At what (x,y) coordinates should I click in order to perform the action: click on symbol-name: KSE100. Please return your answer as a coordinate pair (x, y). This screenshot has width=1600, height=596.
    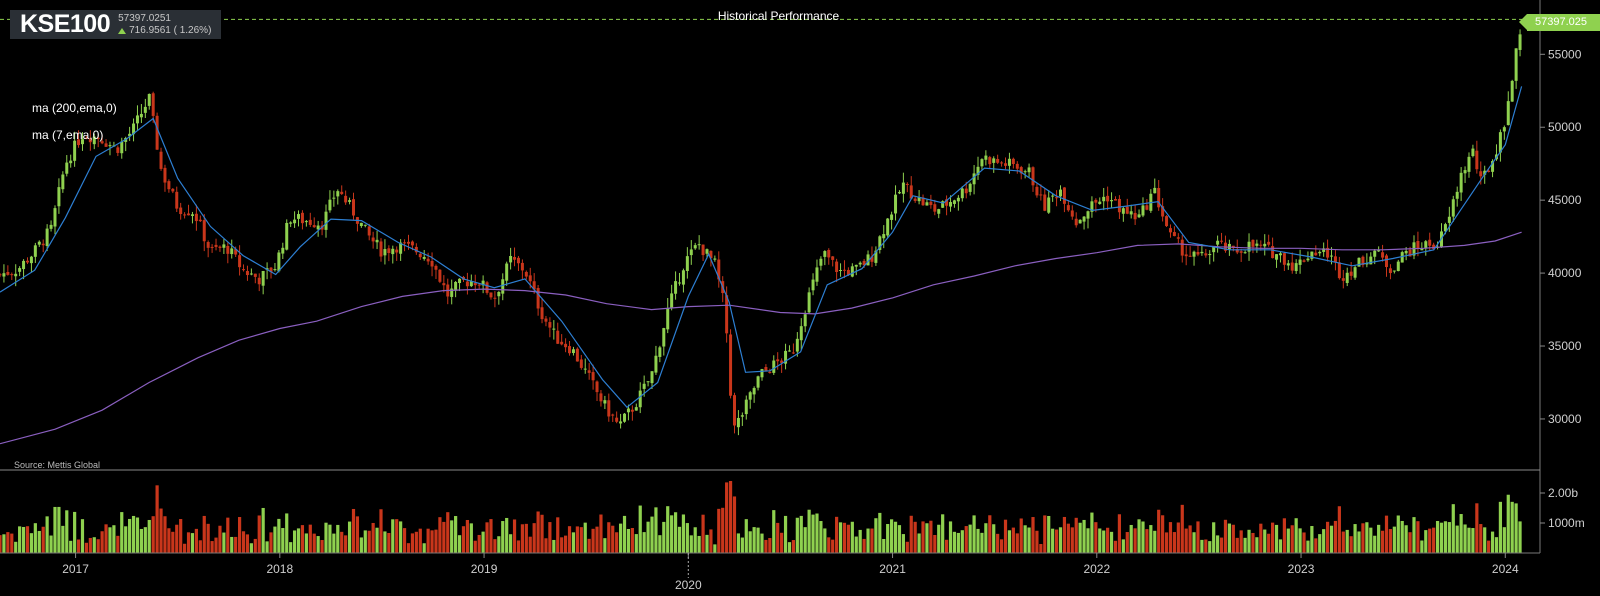
    Looking at the image, I should click on (65, 24).